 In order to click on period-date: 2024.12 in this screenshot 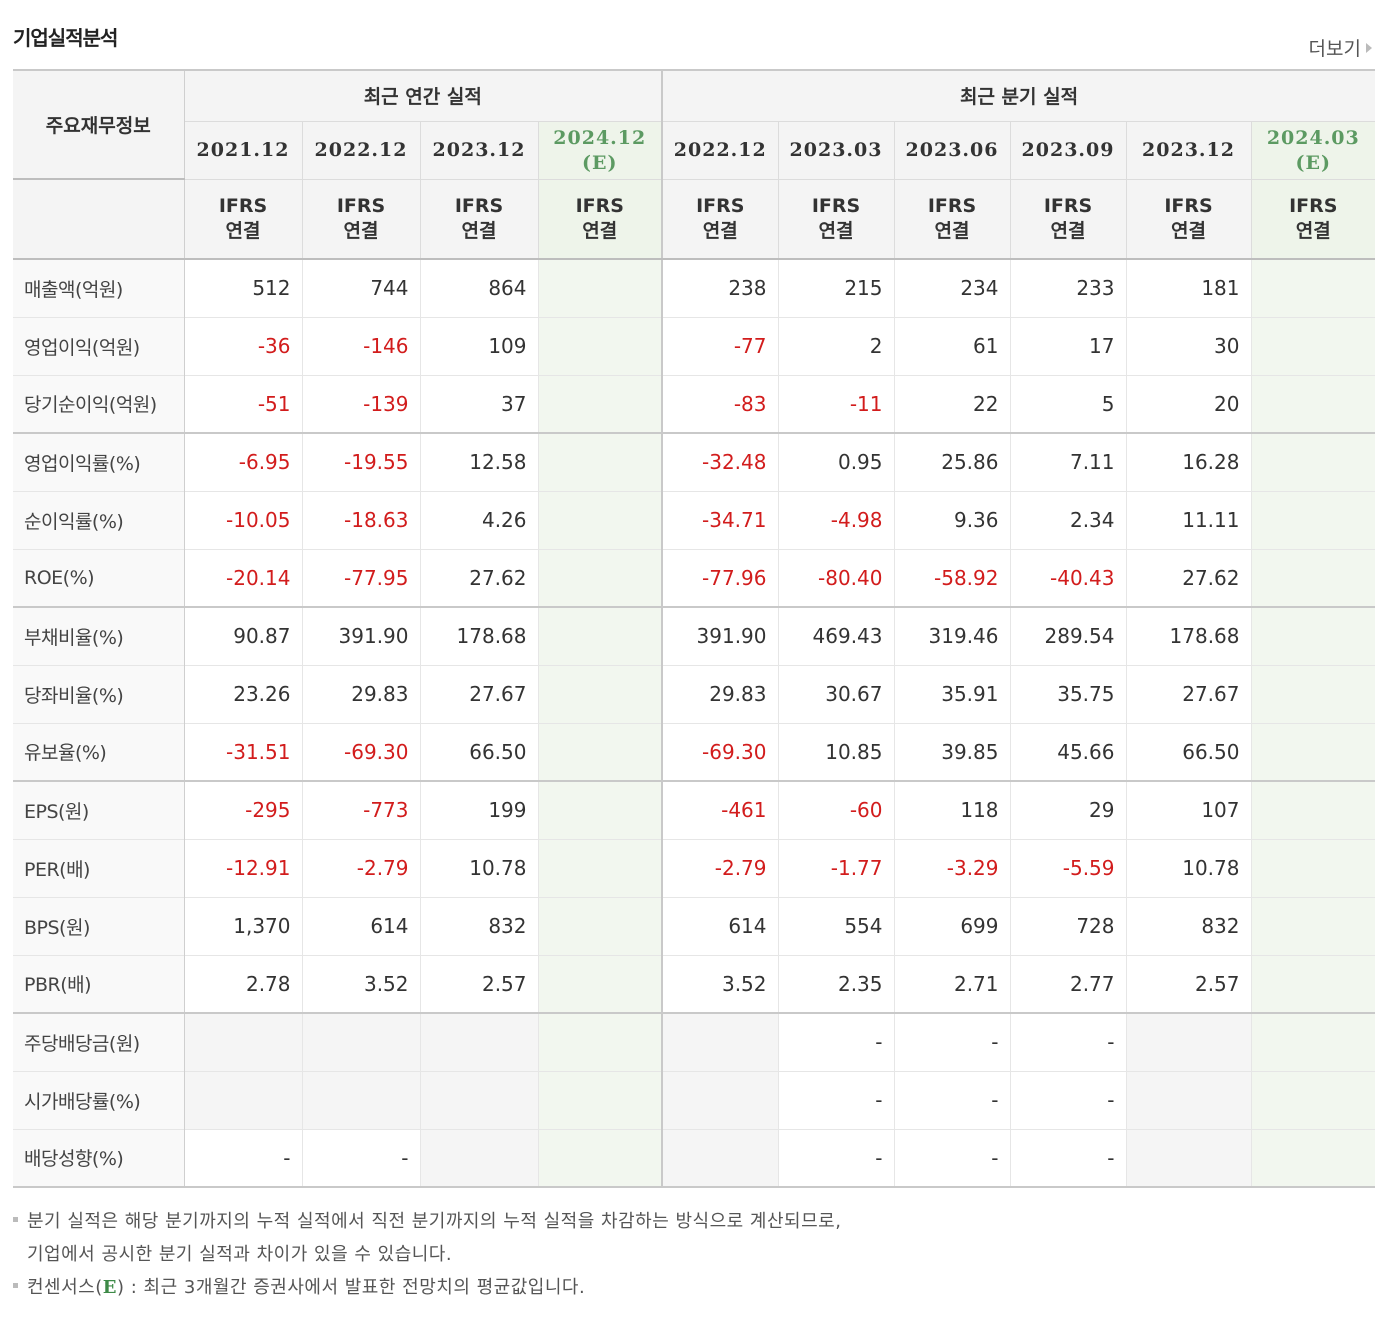, I will do `click(600, 138)`.